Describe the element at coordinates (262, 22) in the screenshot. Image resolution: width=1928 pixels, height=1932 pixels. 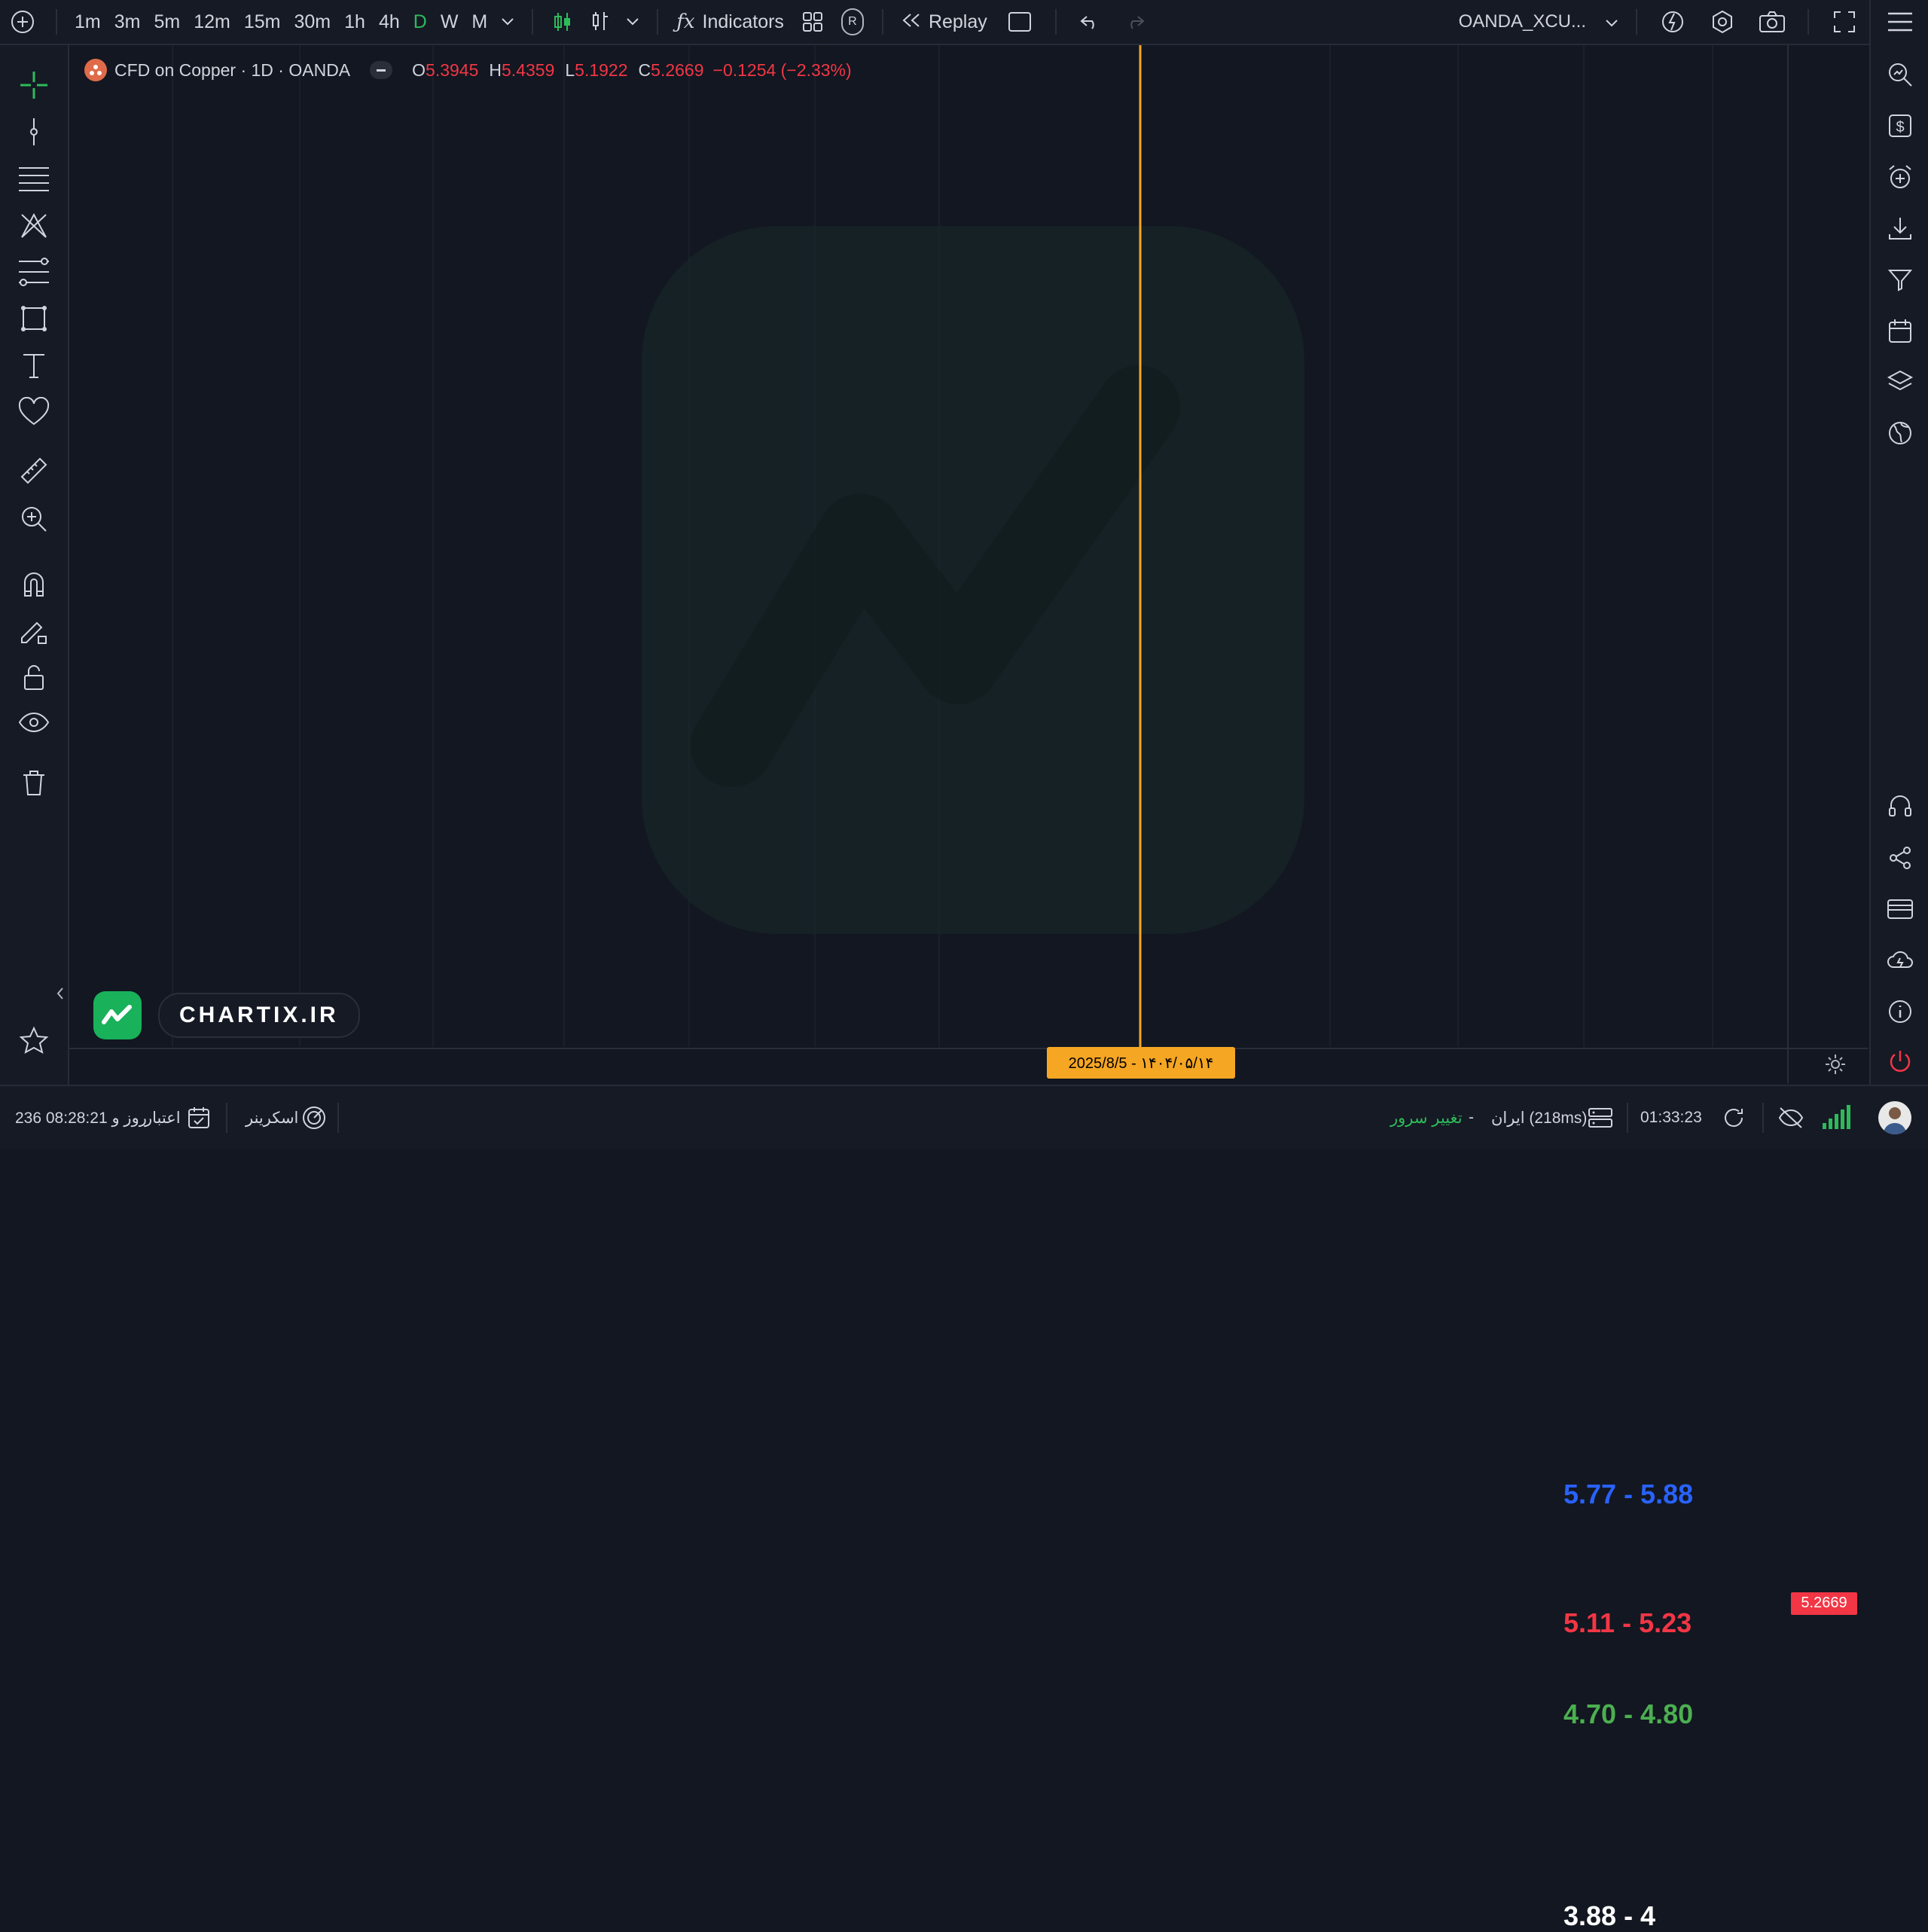
I see `timeframe-15m: 15m` at that location.